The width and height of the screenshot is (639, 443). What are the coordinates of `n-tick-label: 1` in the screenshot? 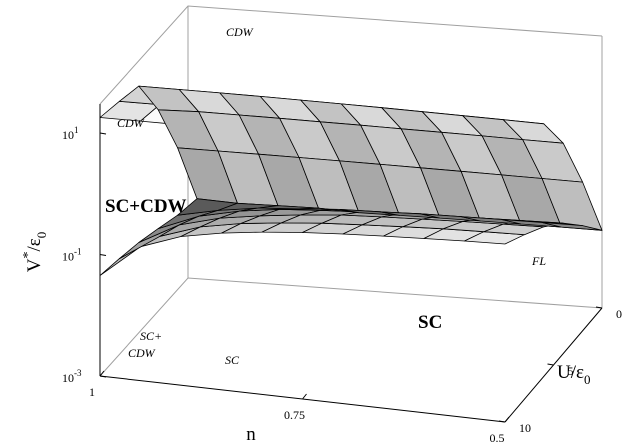 It's located at (92, 392).